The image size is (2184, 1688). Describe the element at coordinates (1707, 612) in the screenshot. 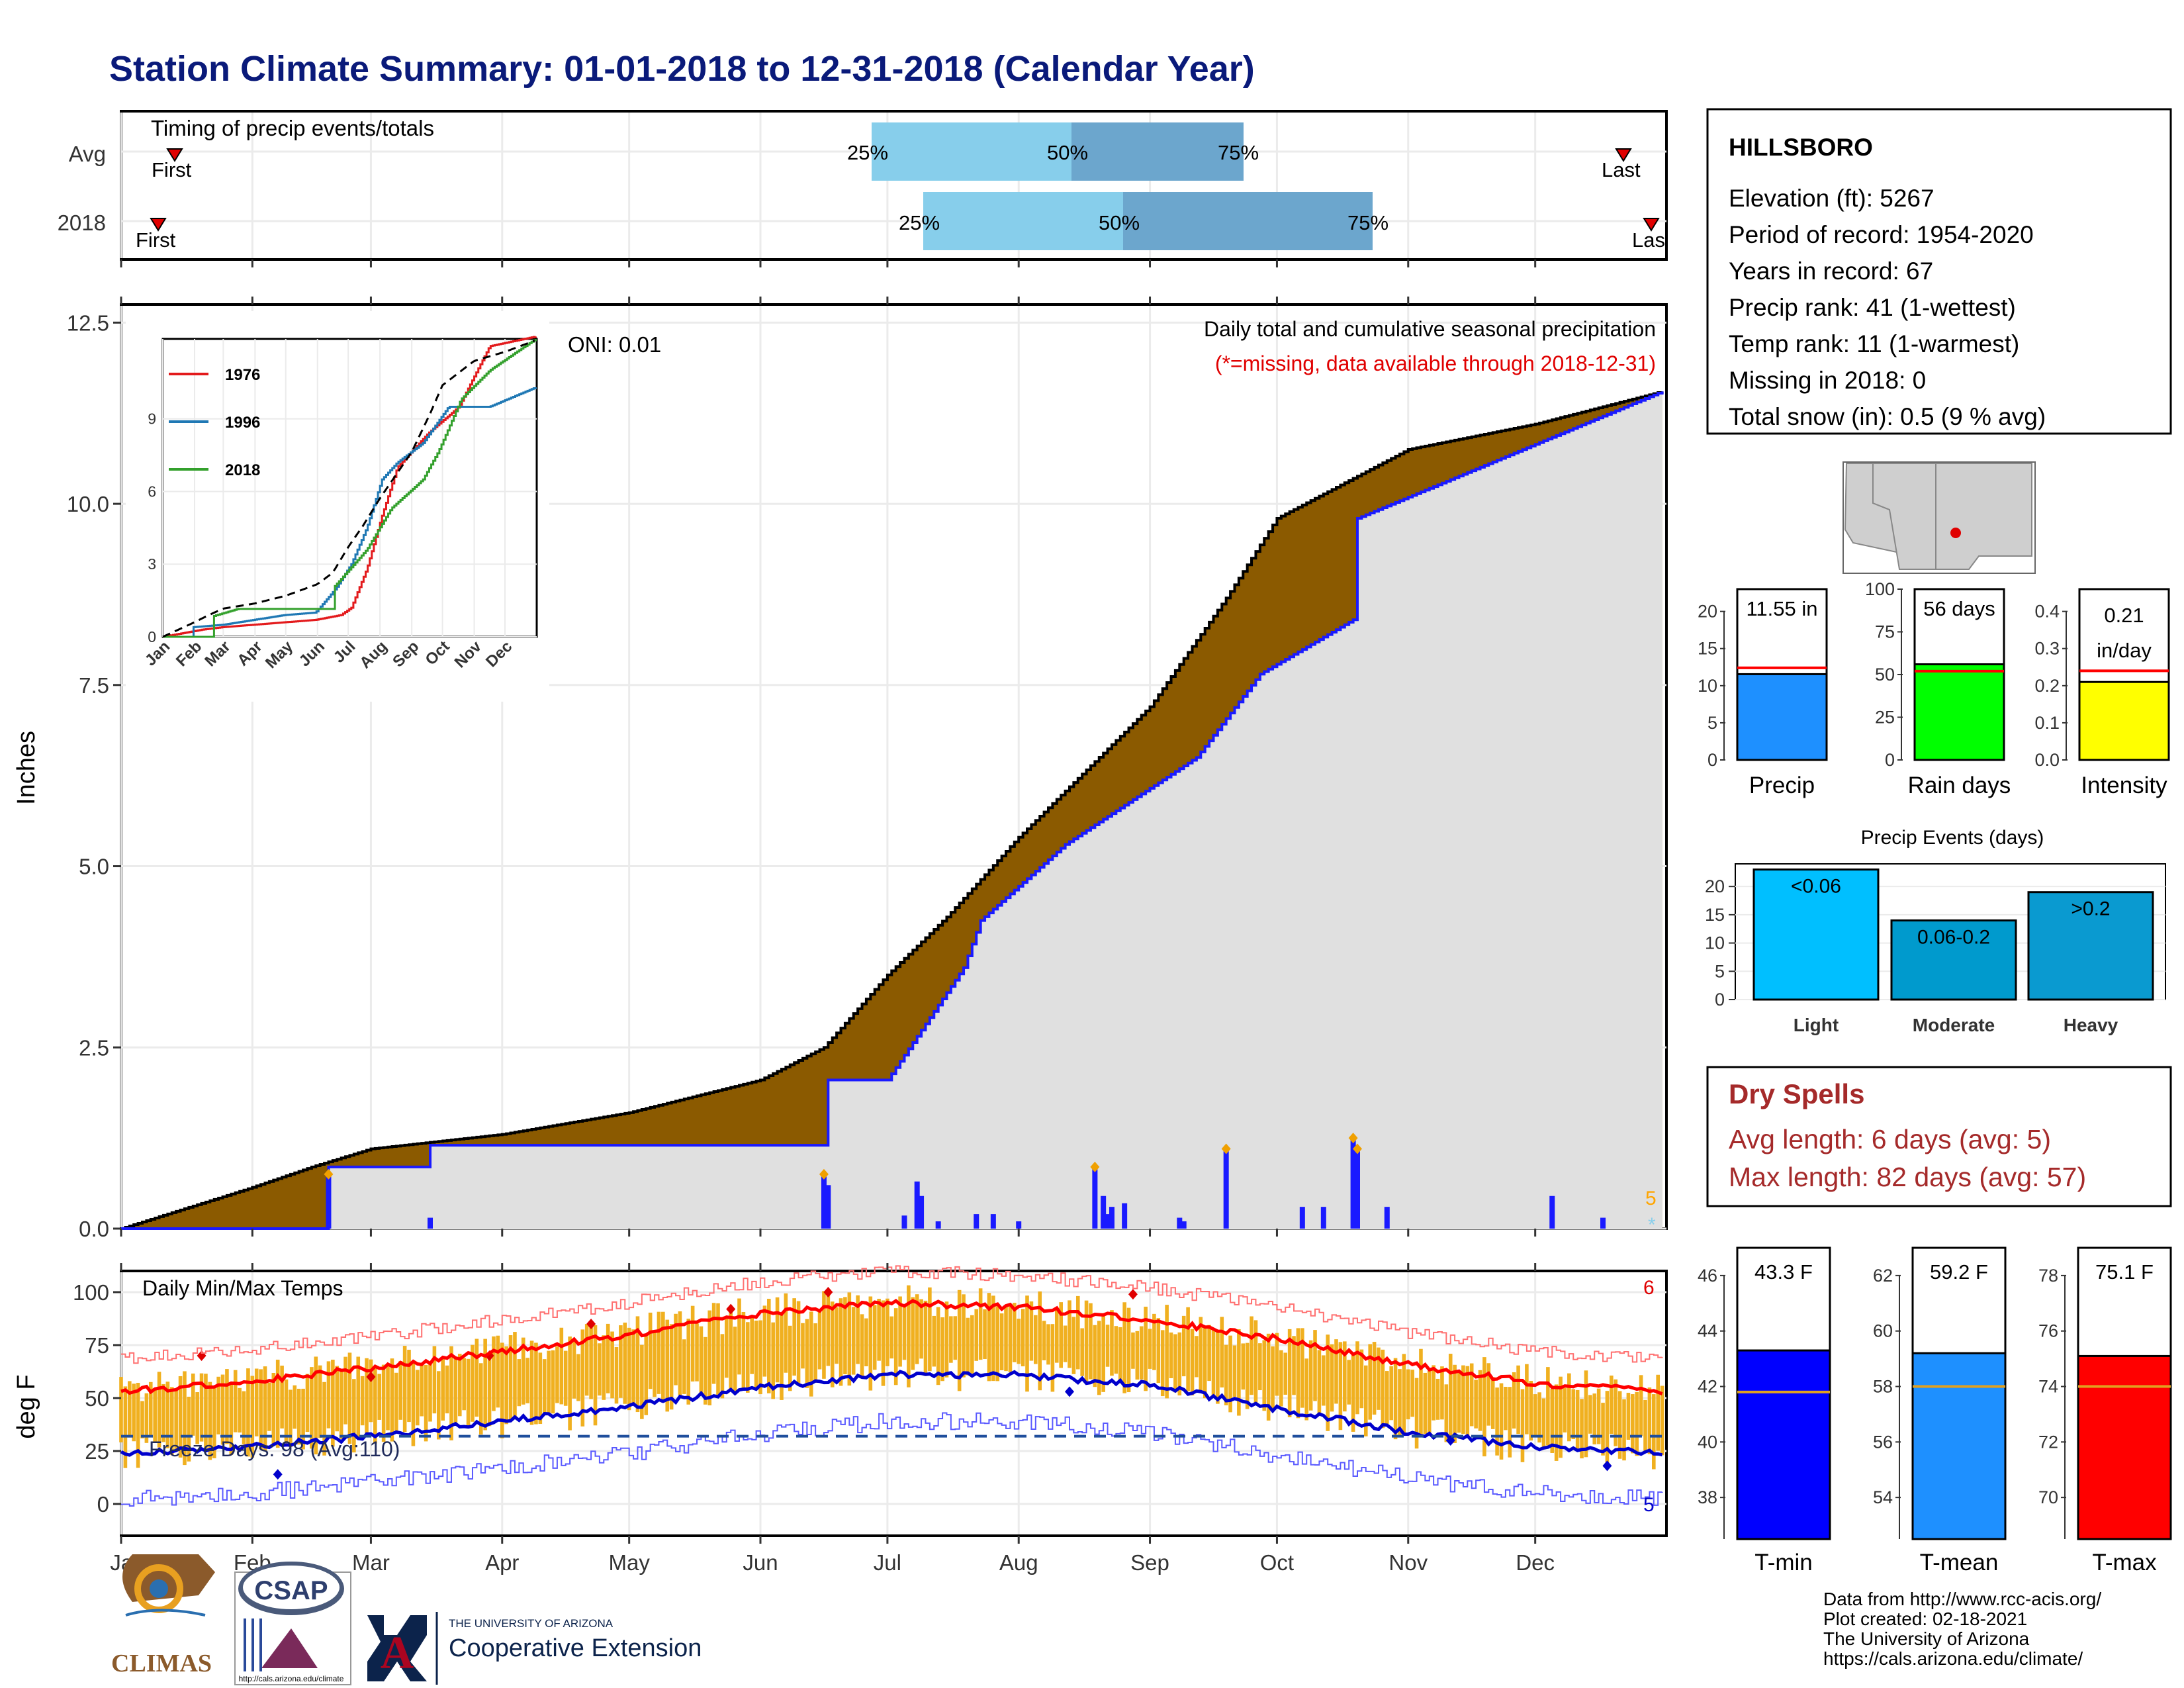

I see `mini-bar-ytick: 20` at that location.